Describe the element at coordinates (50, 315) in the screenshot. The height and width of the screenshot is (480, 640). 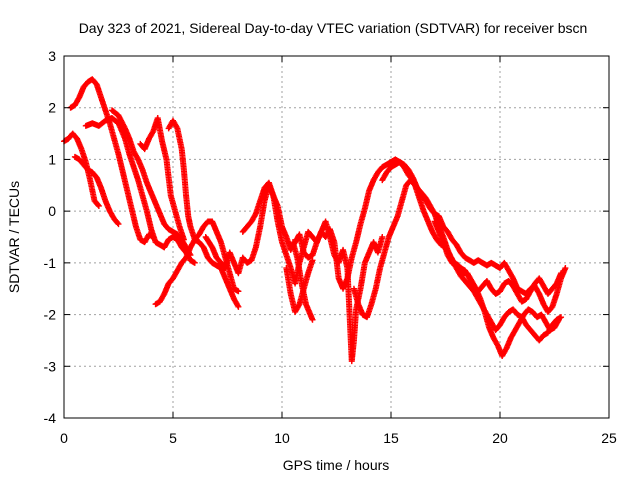
I see `y-tick-label: -2` at that location.